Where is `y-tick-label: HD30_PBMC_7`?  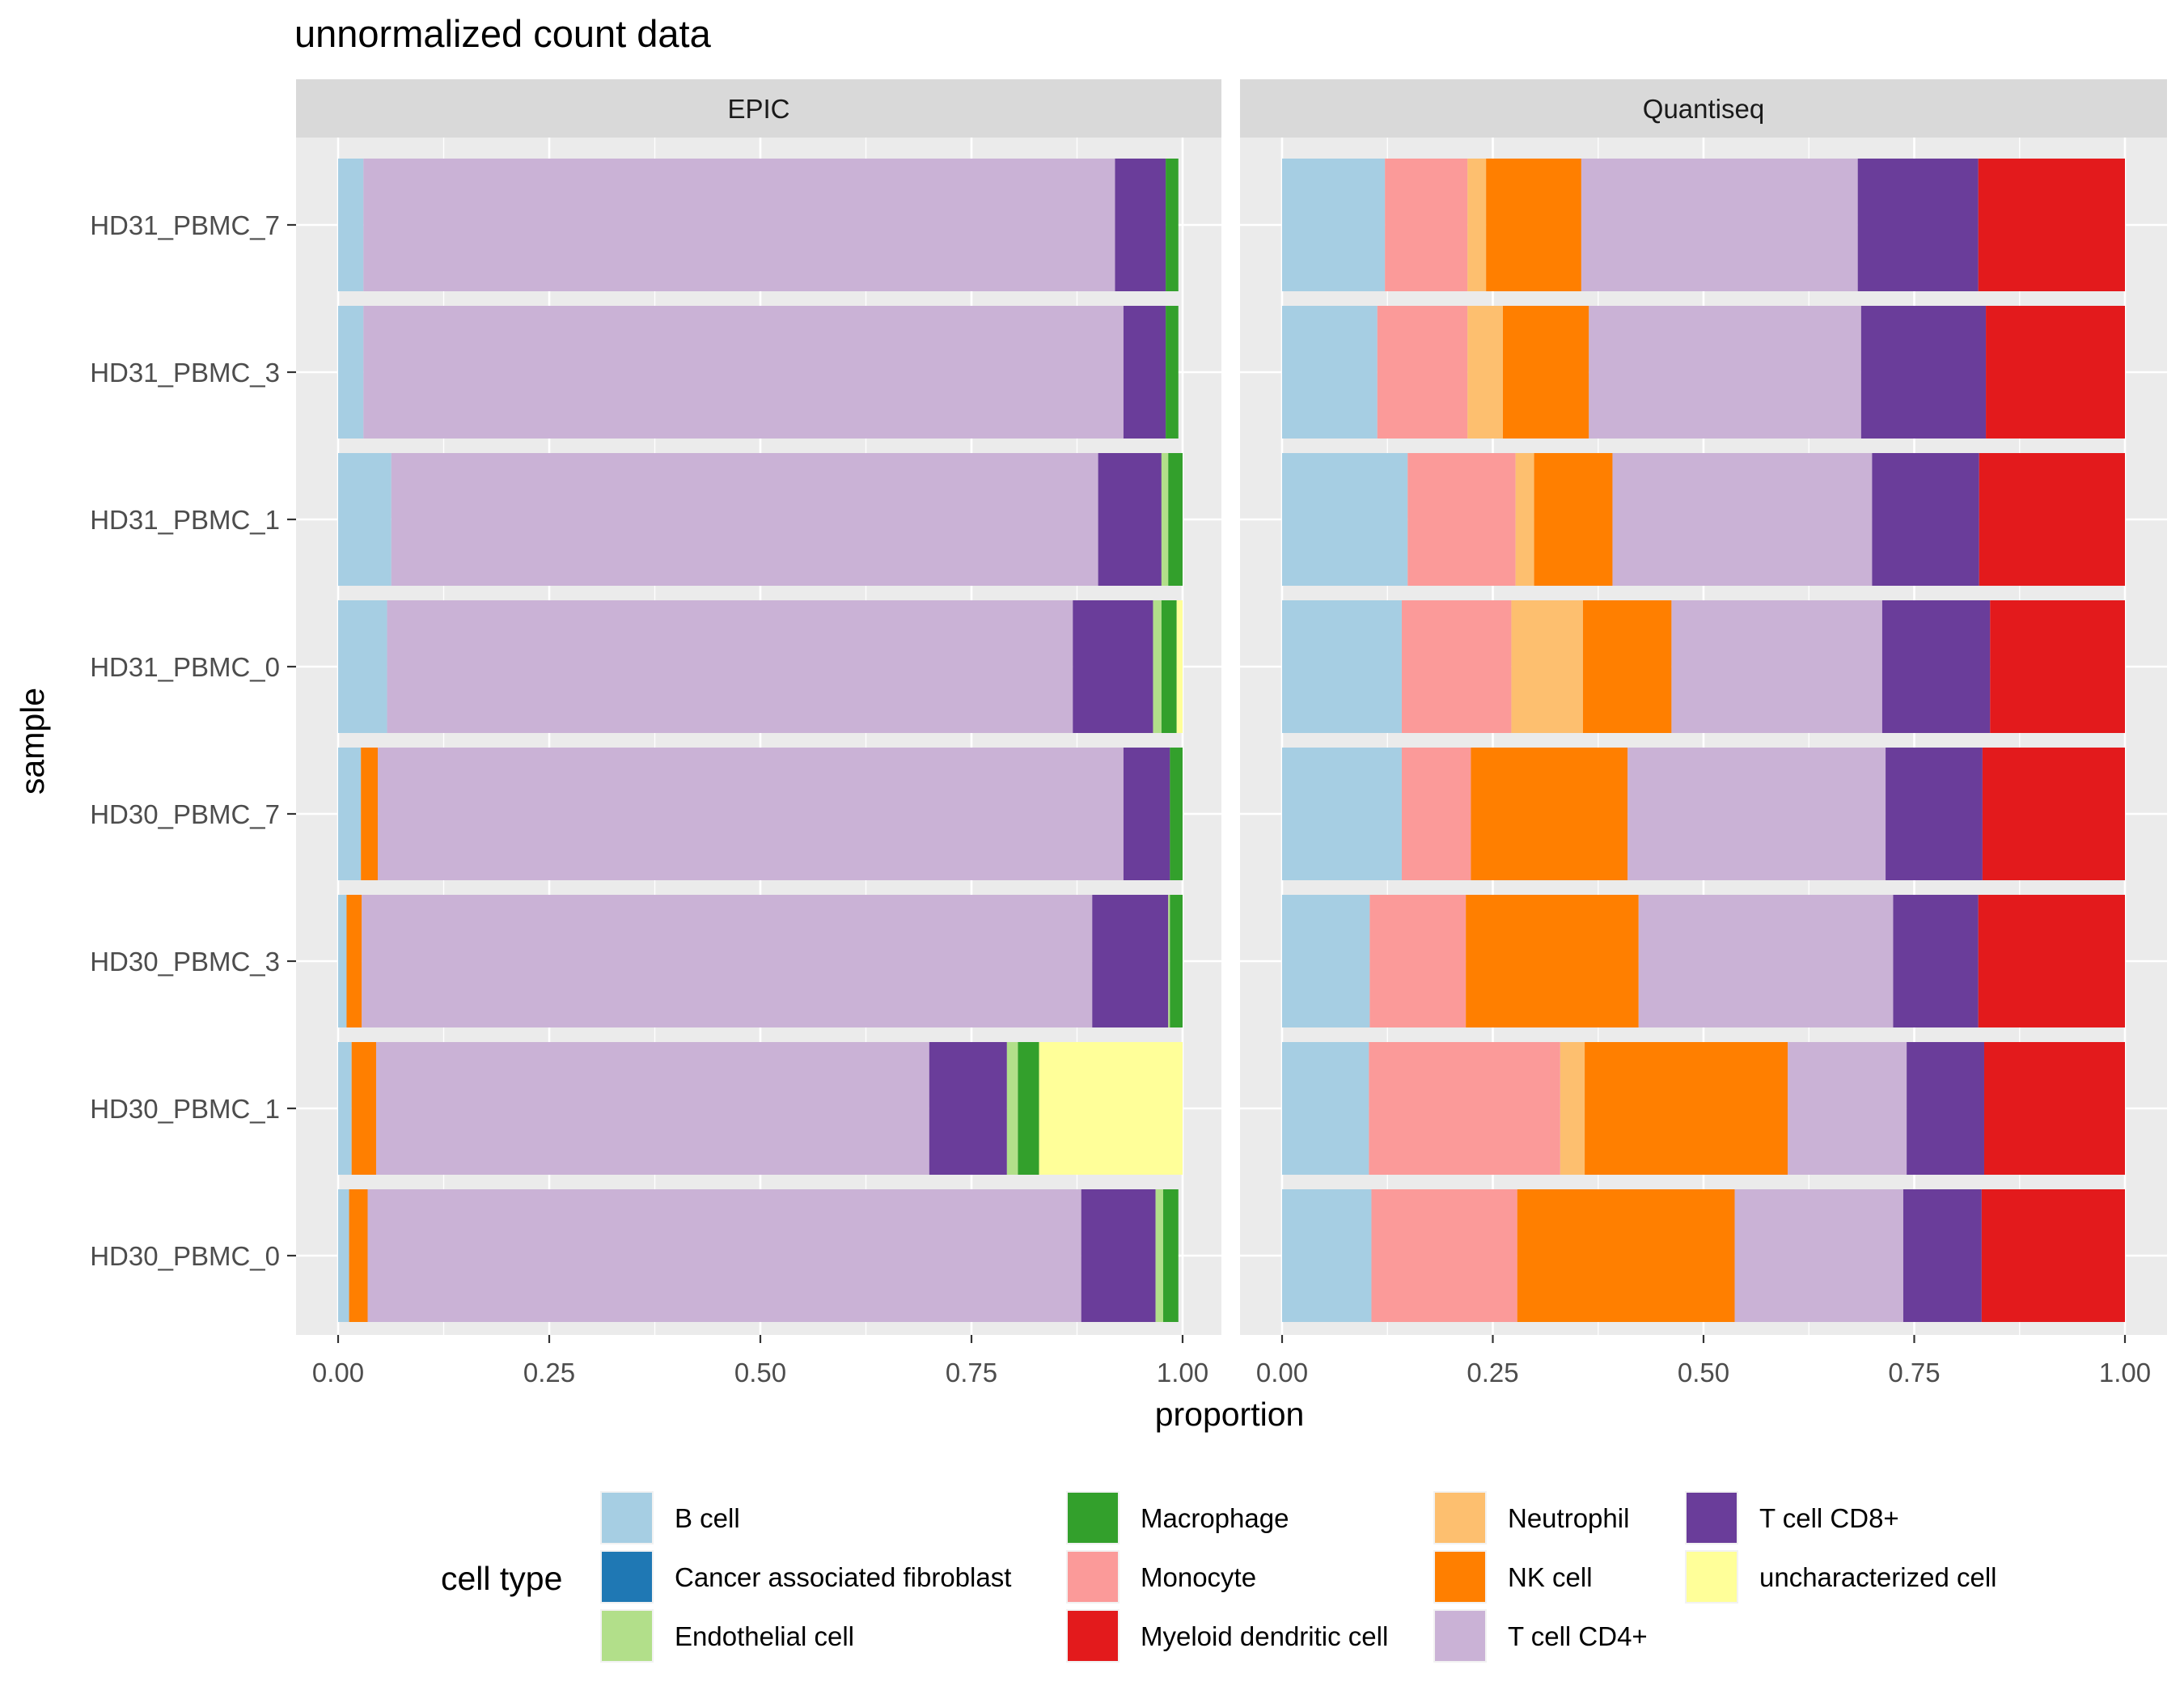
y-tick-label: HD30_PBMC_7 is located at coordinates (185, 814).